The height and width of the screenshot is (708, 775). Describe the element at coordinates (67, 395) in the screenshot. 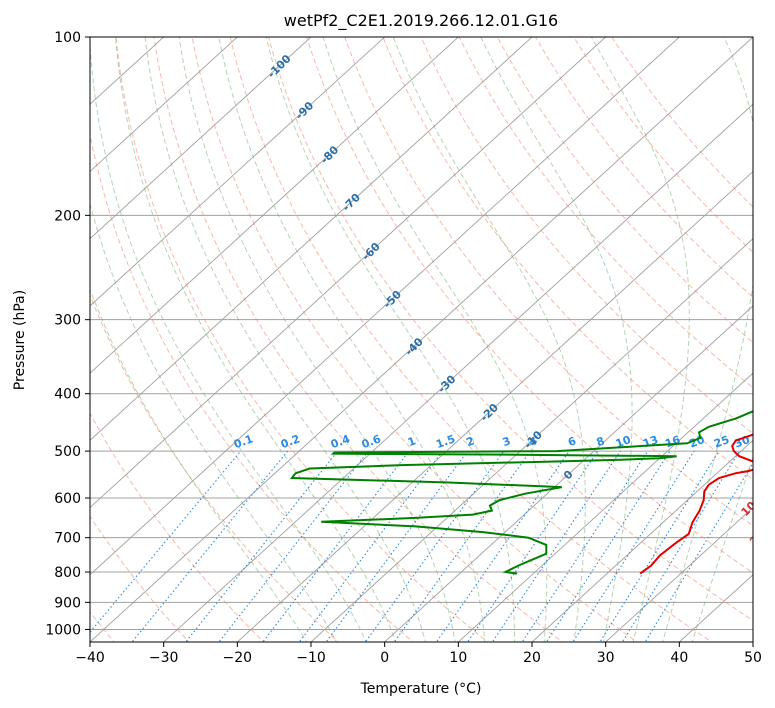

I see `y-tick-label: 400` at that location.